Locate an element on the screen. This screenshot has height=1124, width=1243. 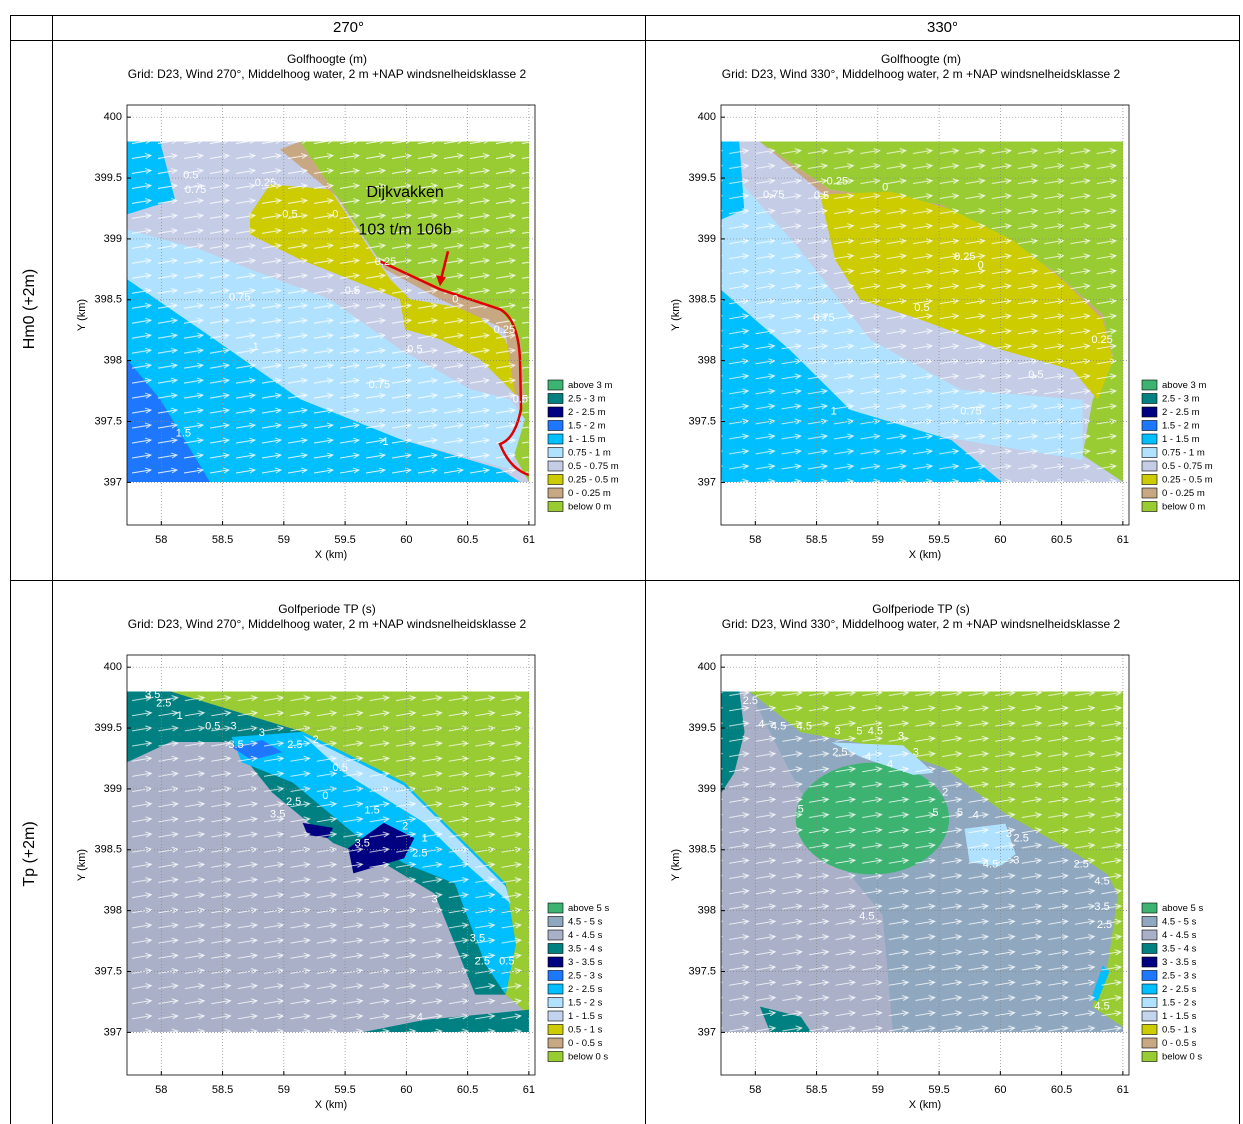
x-tick-label: 60 is located at coordinates (406, 1090).